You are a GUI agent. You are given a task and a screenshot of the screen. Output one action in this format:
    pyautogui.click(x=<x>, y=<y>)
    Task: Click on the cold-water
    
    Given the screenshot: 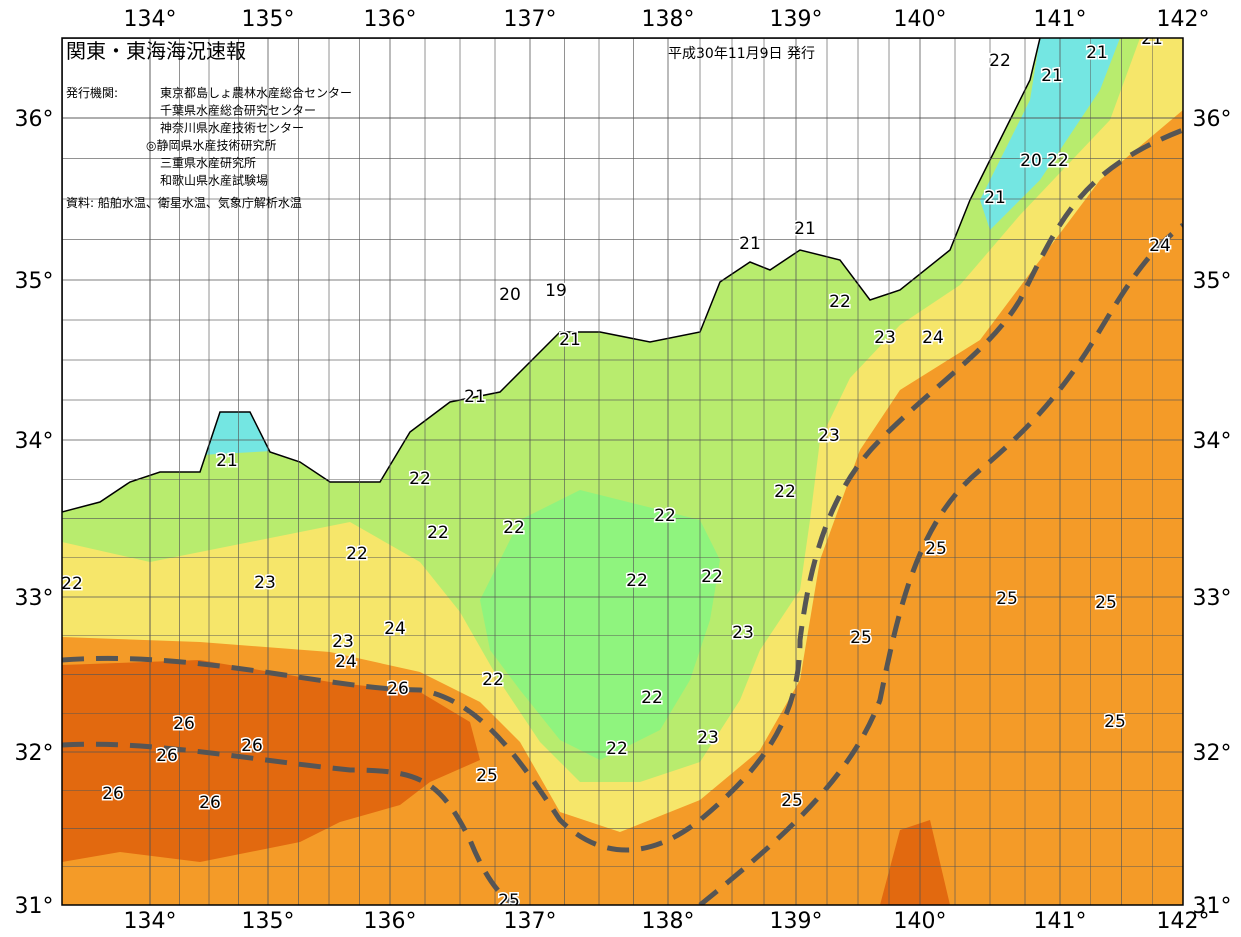 What is the action you would take?
    pyautogui.click(x=1050, y=134)
    